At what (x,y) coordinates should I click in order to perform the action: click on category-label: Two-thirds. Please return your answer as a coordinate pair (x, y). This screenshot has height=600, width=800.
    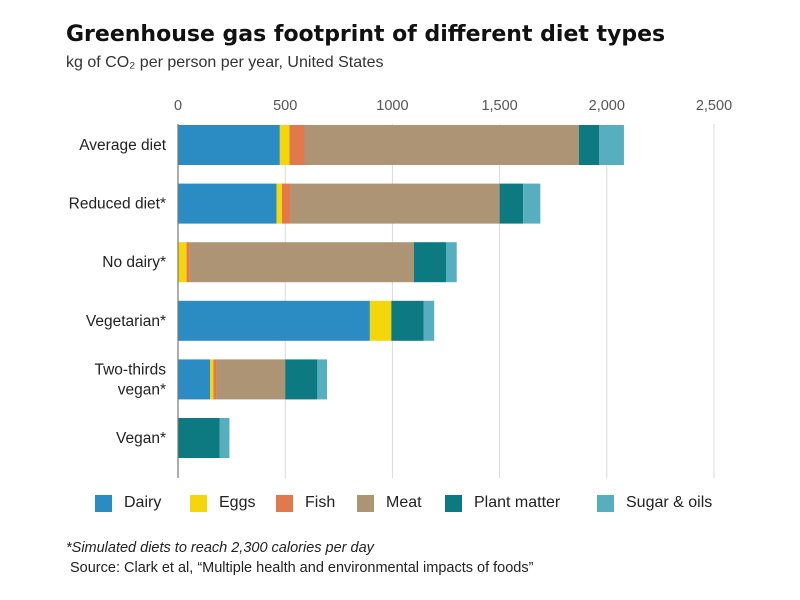
    Looking at the image, I should click on (131, 369).